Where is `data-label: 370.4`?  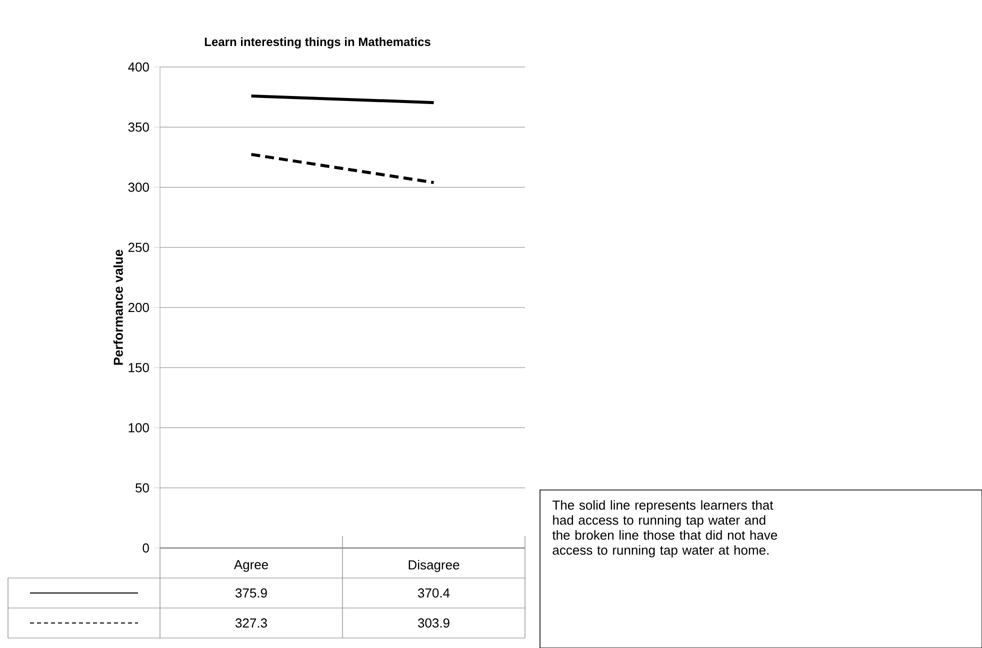
data-label: 370.4 is located at coordinates (434, 593).